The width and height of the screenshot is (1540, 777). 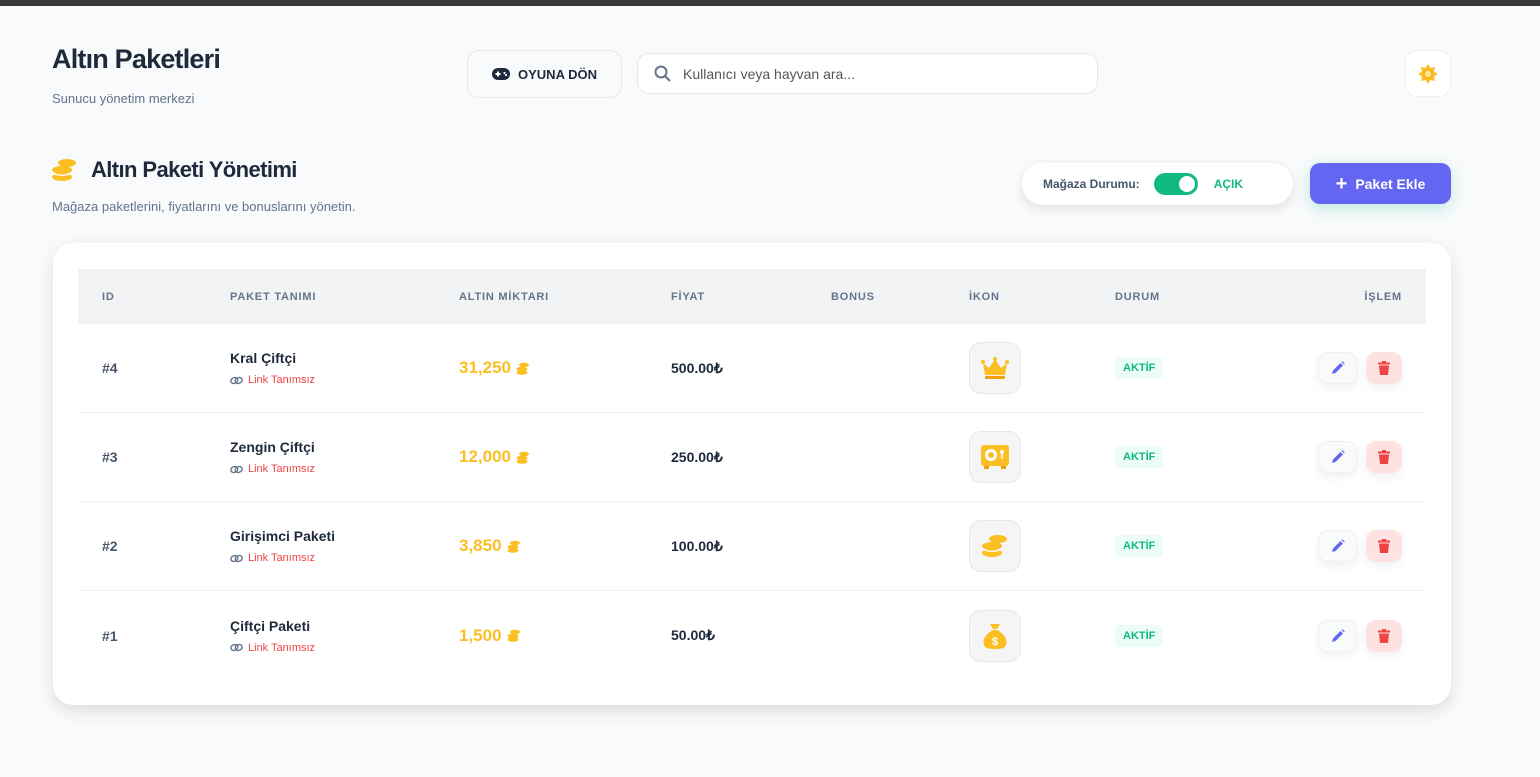 I want to click on search-box, so click(x=867, y=73).